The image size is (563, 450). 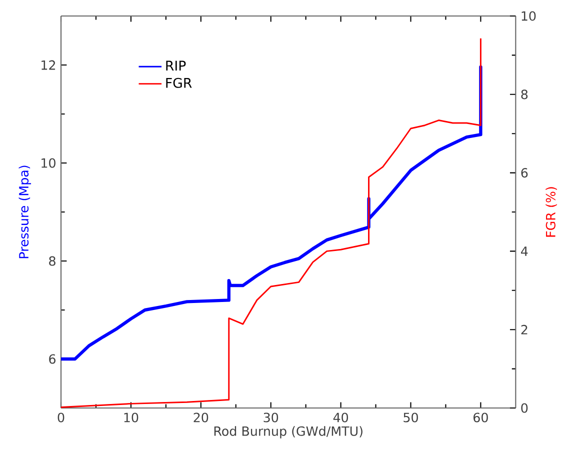 I want to click on x-tick-label: 40, so click(x=340, y=417).